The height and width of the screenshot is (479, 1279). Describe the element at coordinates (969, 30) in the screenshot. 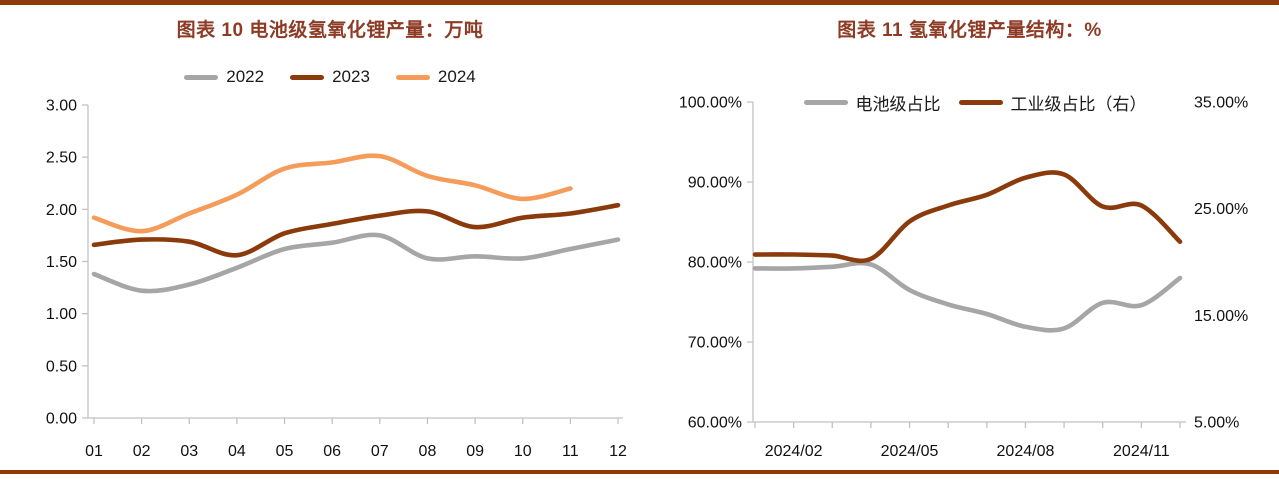

I see `chart11-title: 图表 11 氢氧化锂产量结构：%` at that location.